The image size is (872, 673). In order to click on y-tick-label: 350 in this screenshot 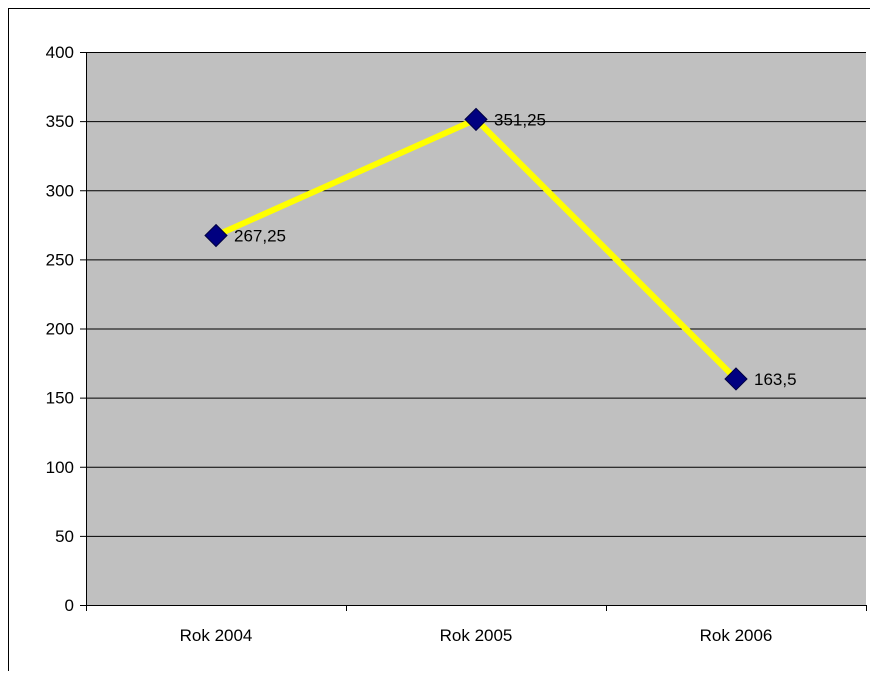, I will do `click(60, 121)`.